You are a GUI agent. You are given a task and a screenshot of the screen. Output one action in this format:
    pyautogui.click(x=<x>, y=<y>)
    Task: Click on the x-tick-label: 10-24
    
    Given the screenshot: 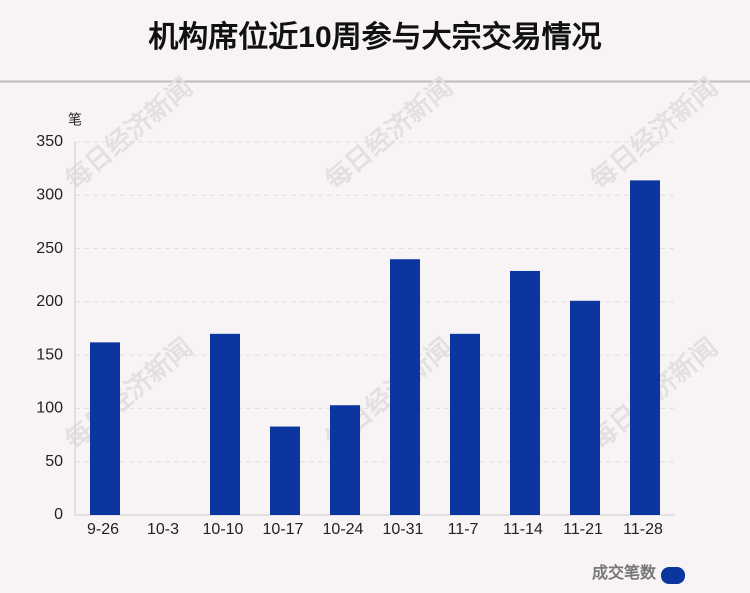 What is the action you would take?
    pyautogui.click(x=343, y=529)
    